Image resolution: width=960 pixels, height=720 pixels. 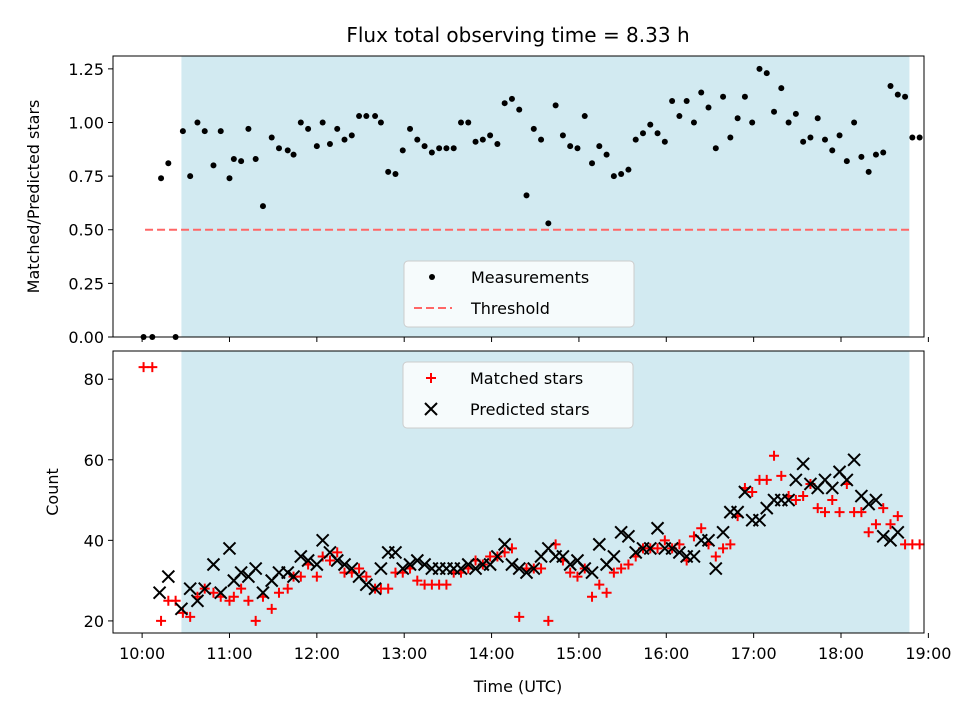 What do you see at coordinates (94, 540) in the screenshot?
I see `y-tick-label: 40` at bounding box center [94, 540].